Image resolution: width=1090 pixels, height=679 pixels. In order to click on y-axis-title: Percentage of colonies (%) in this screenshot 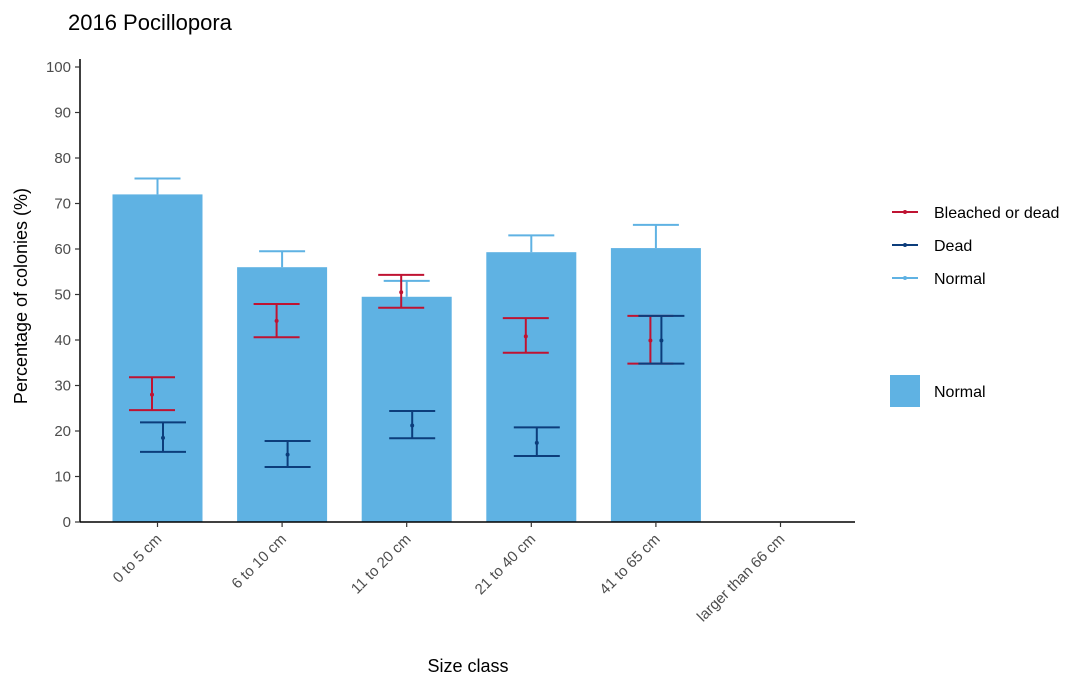, I will do `click(21, 296)`.